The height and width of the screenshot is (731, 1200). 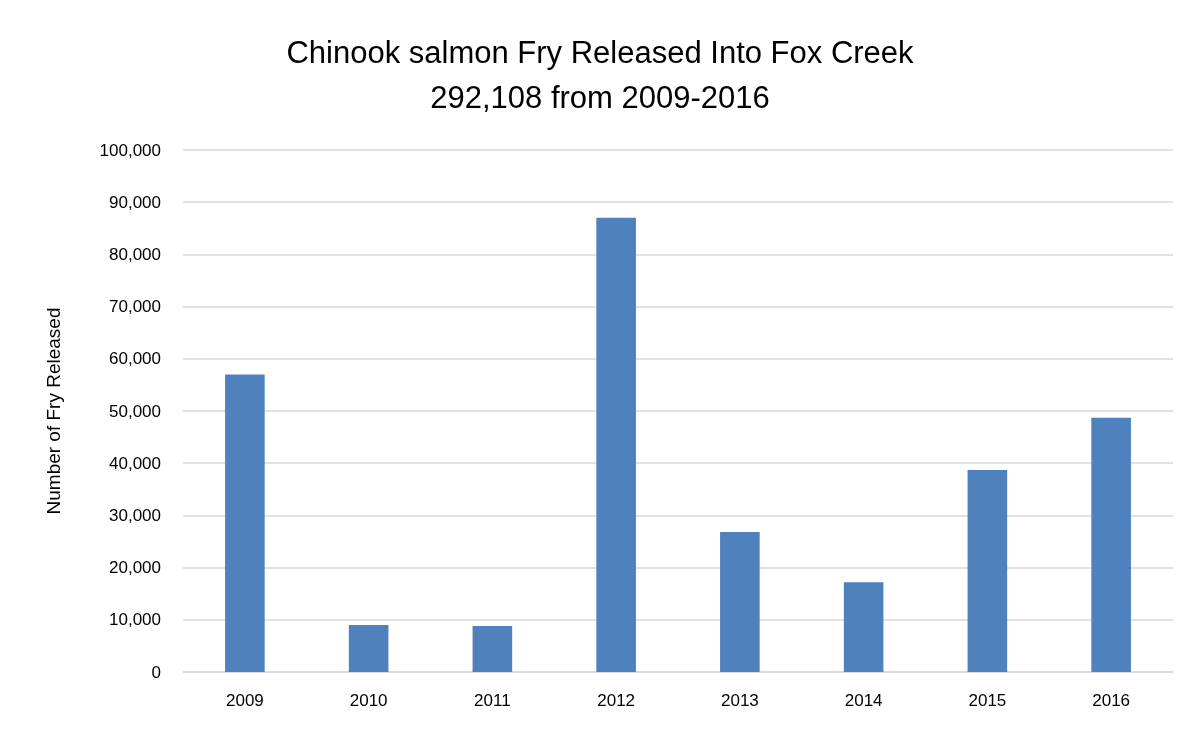 What do you see at coordinates (600, 97) in the screenshot?
I see `chart-subtitle: 292,108 from 2009-2016` at bounding box center [600, 97].